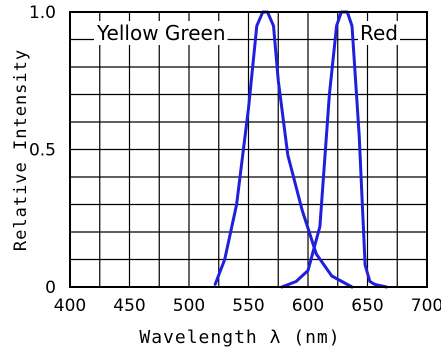 The width and height of the screenshot is (441, 352). What do you see at coordinates (70, 306) in the screenshot?
I see `x-tick-label: 400` at bounding box center [70, 306].